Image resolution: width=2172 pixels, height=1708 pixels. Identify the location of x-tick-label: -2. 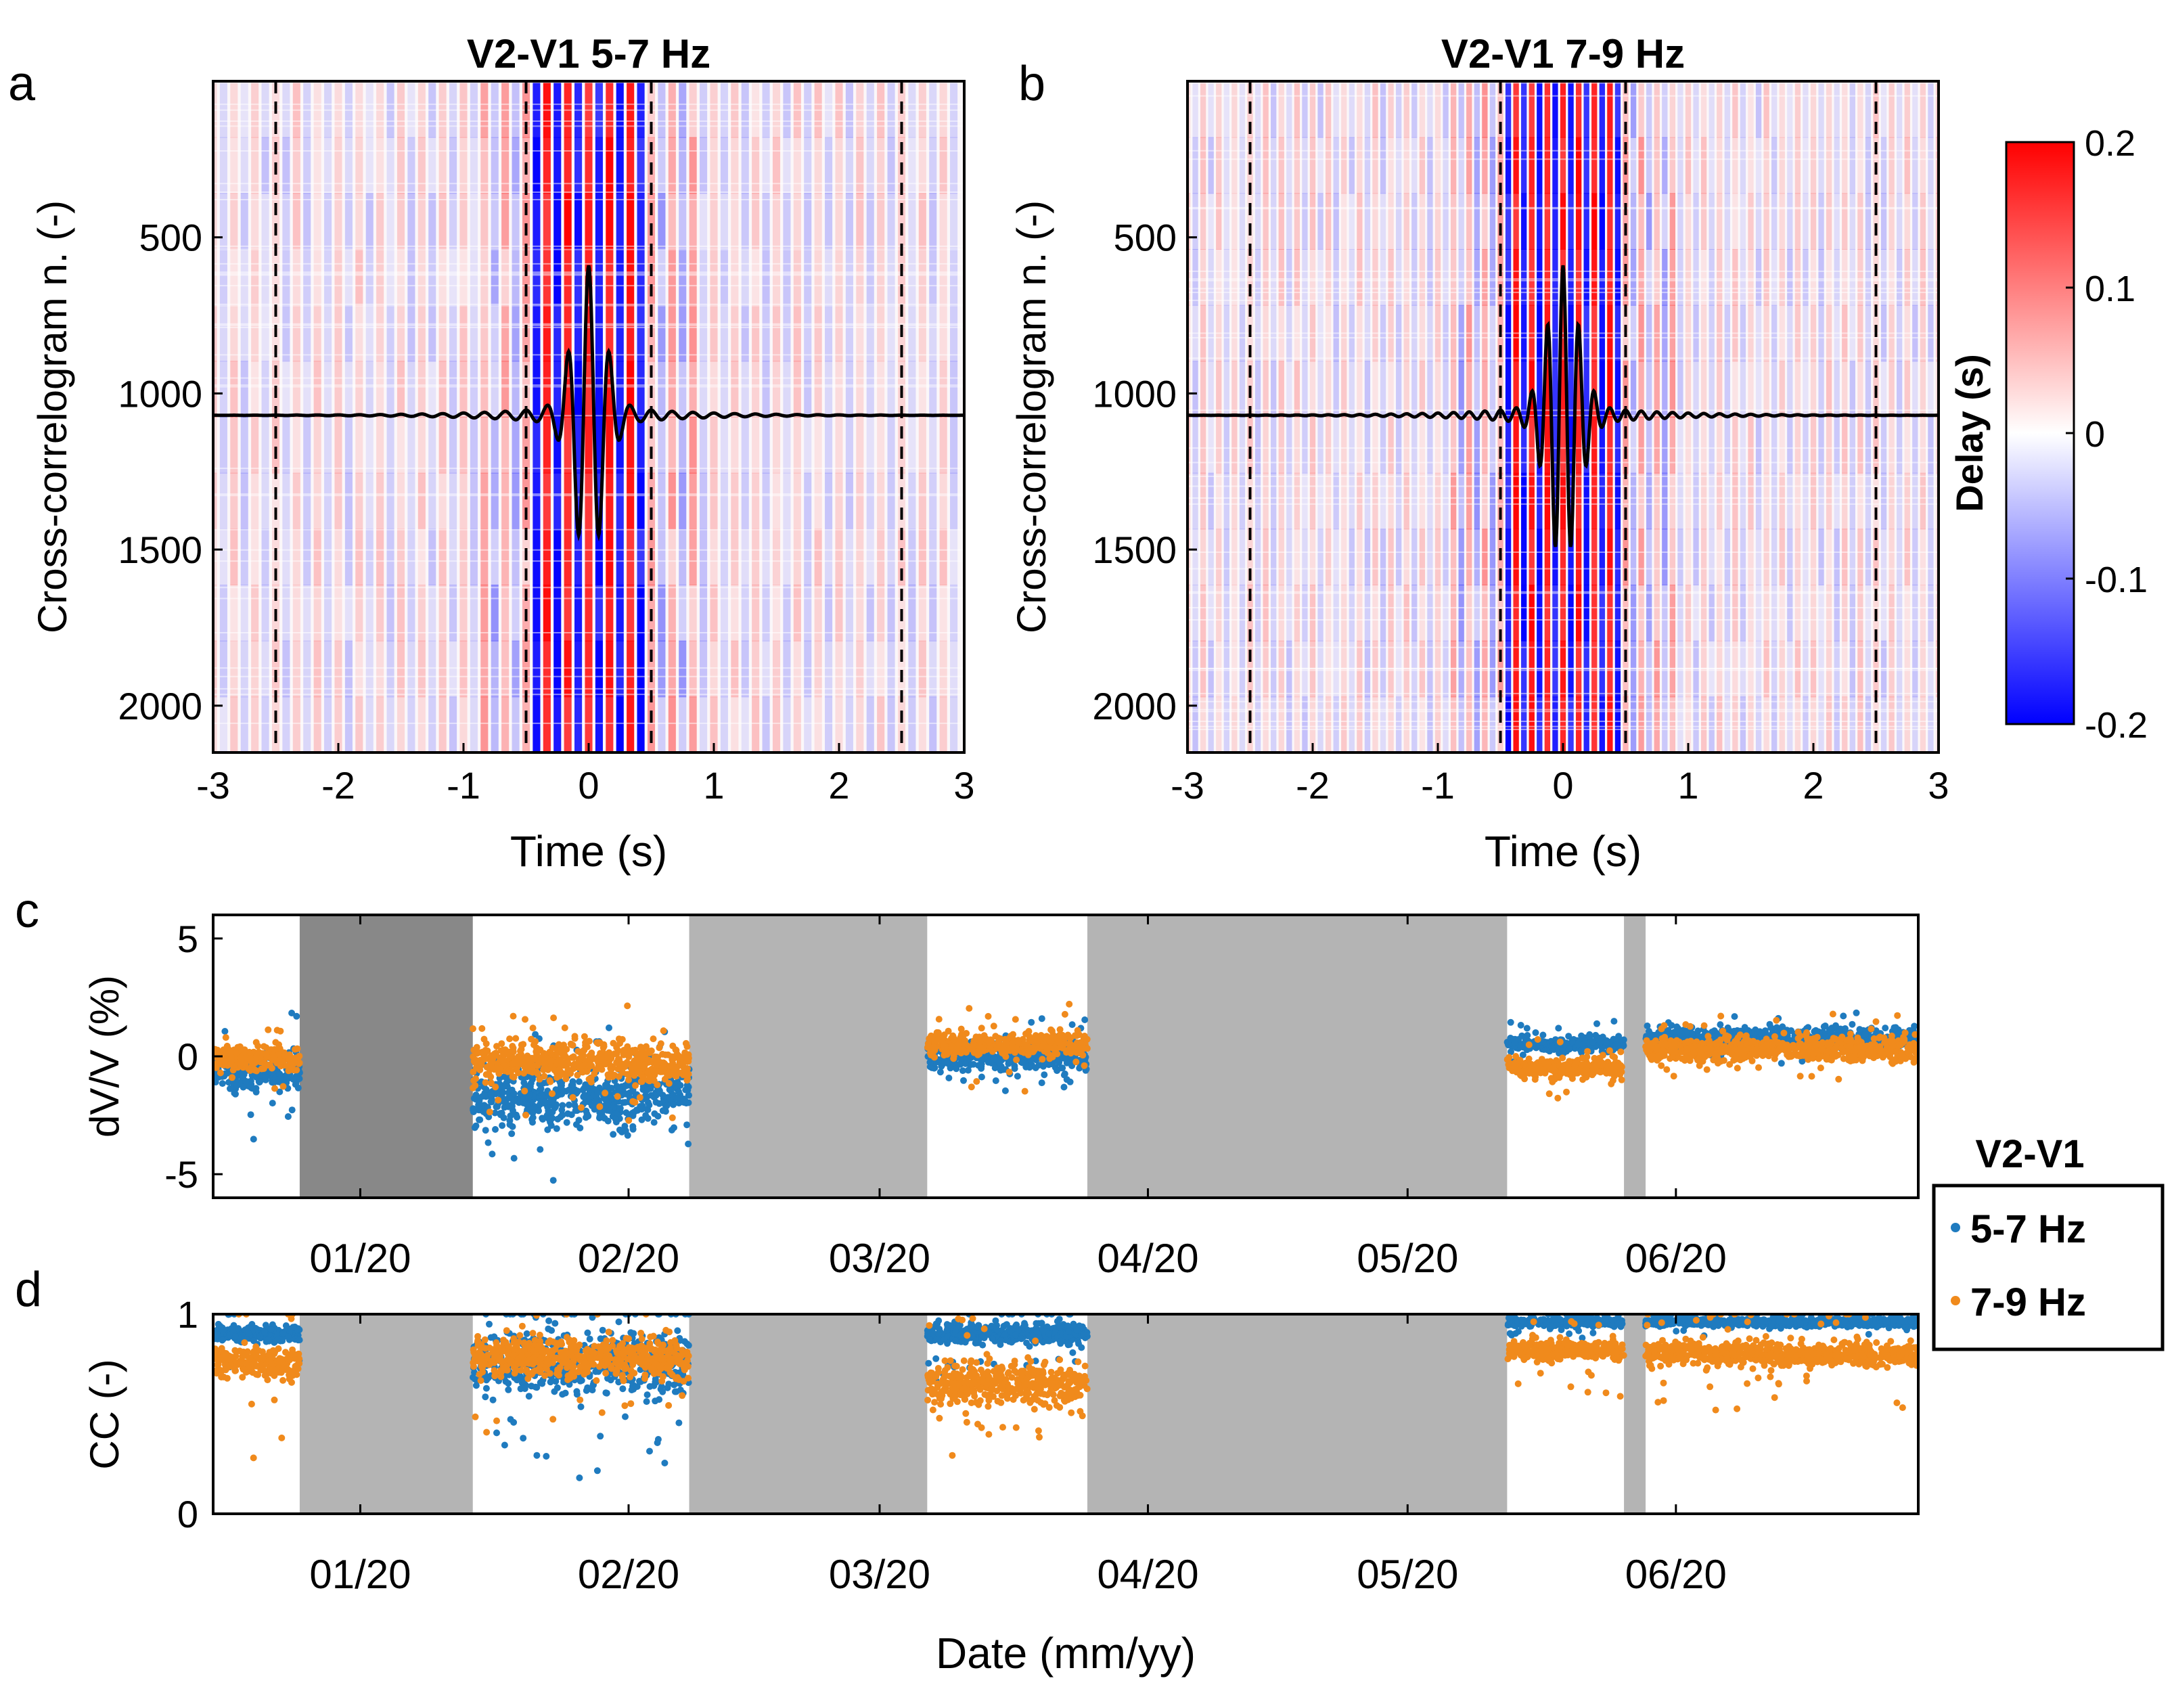
(338, 785).